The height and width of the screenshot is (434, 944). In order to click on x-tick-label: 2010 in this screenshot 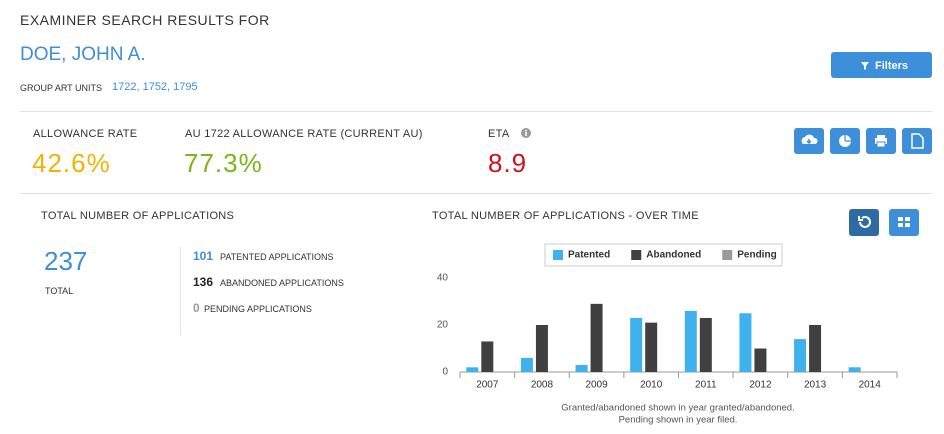, I will do `click(651, 385)`.